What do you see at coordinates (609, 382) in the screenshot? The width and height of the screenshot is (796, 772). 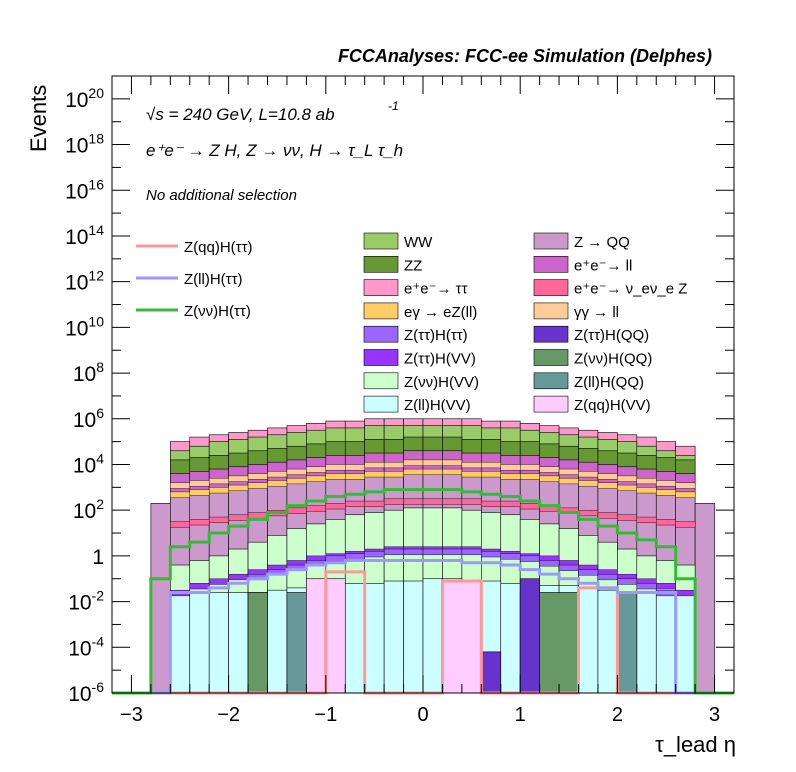 I see `legend-b-label-z-ll-h-qq: Z(ll)H(QQ)` at bounding box center [609, 382].